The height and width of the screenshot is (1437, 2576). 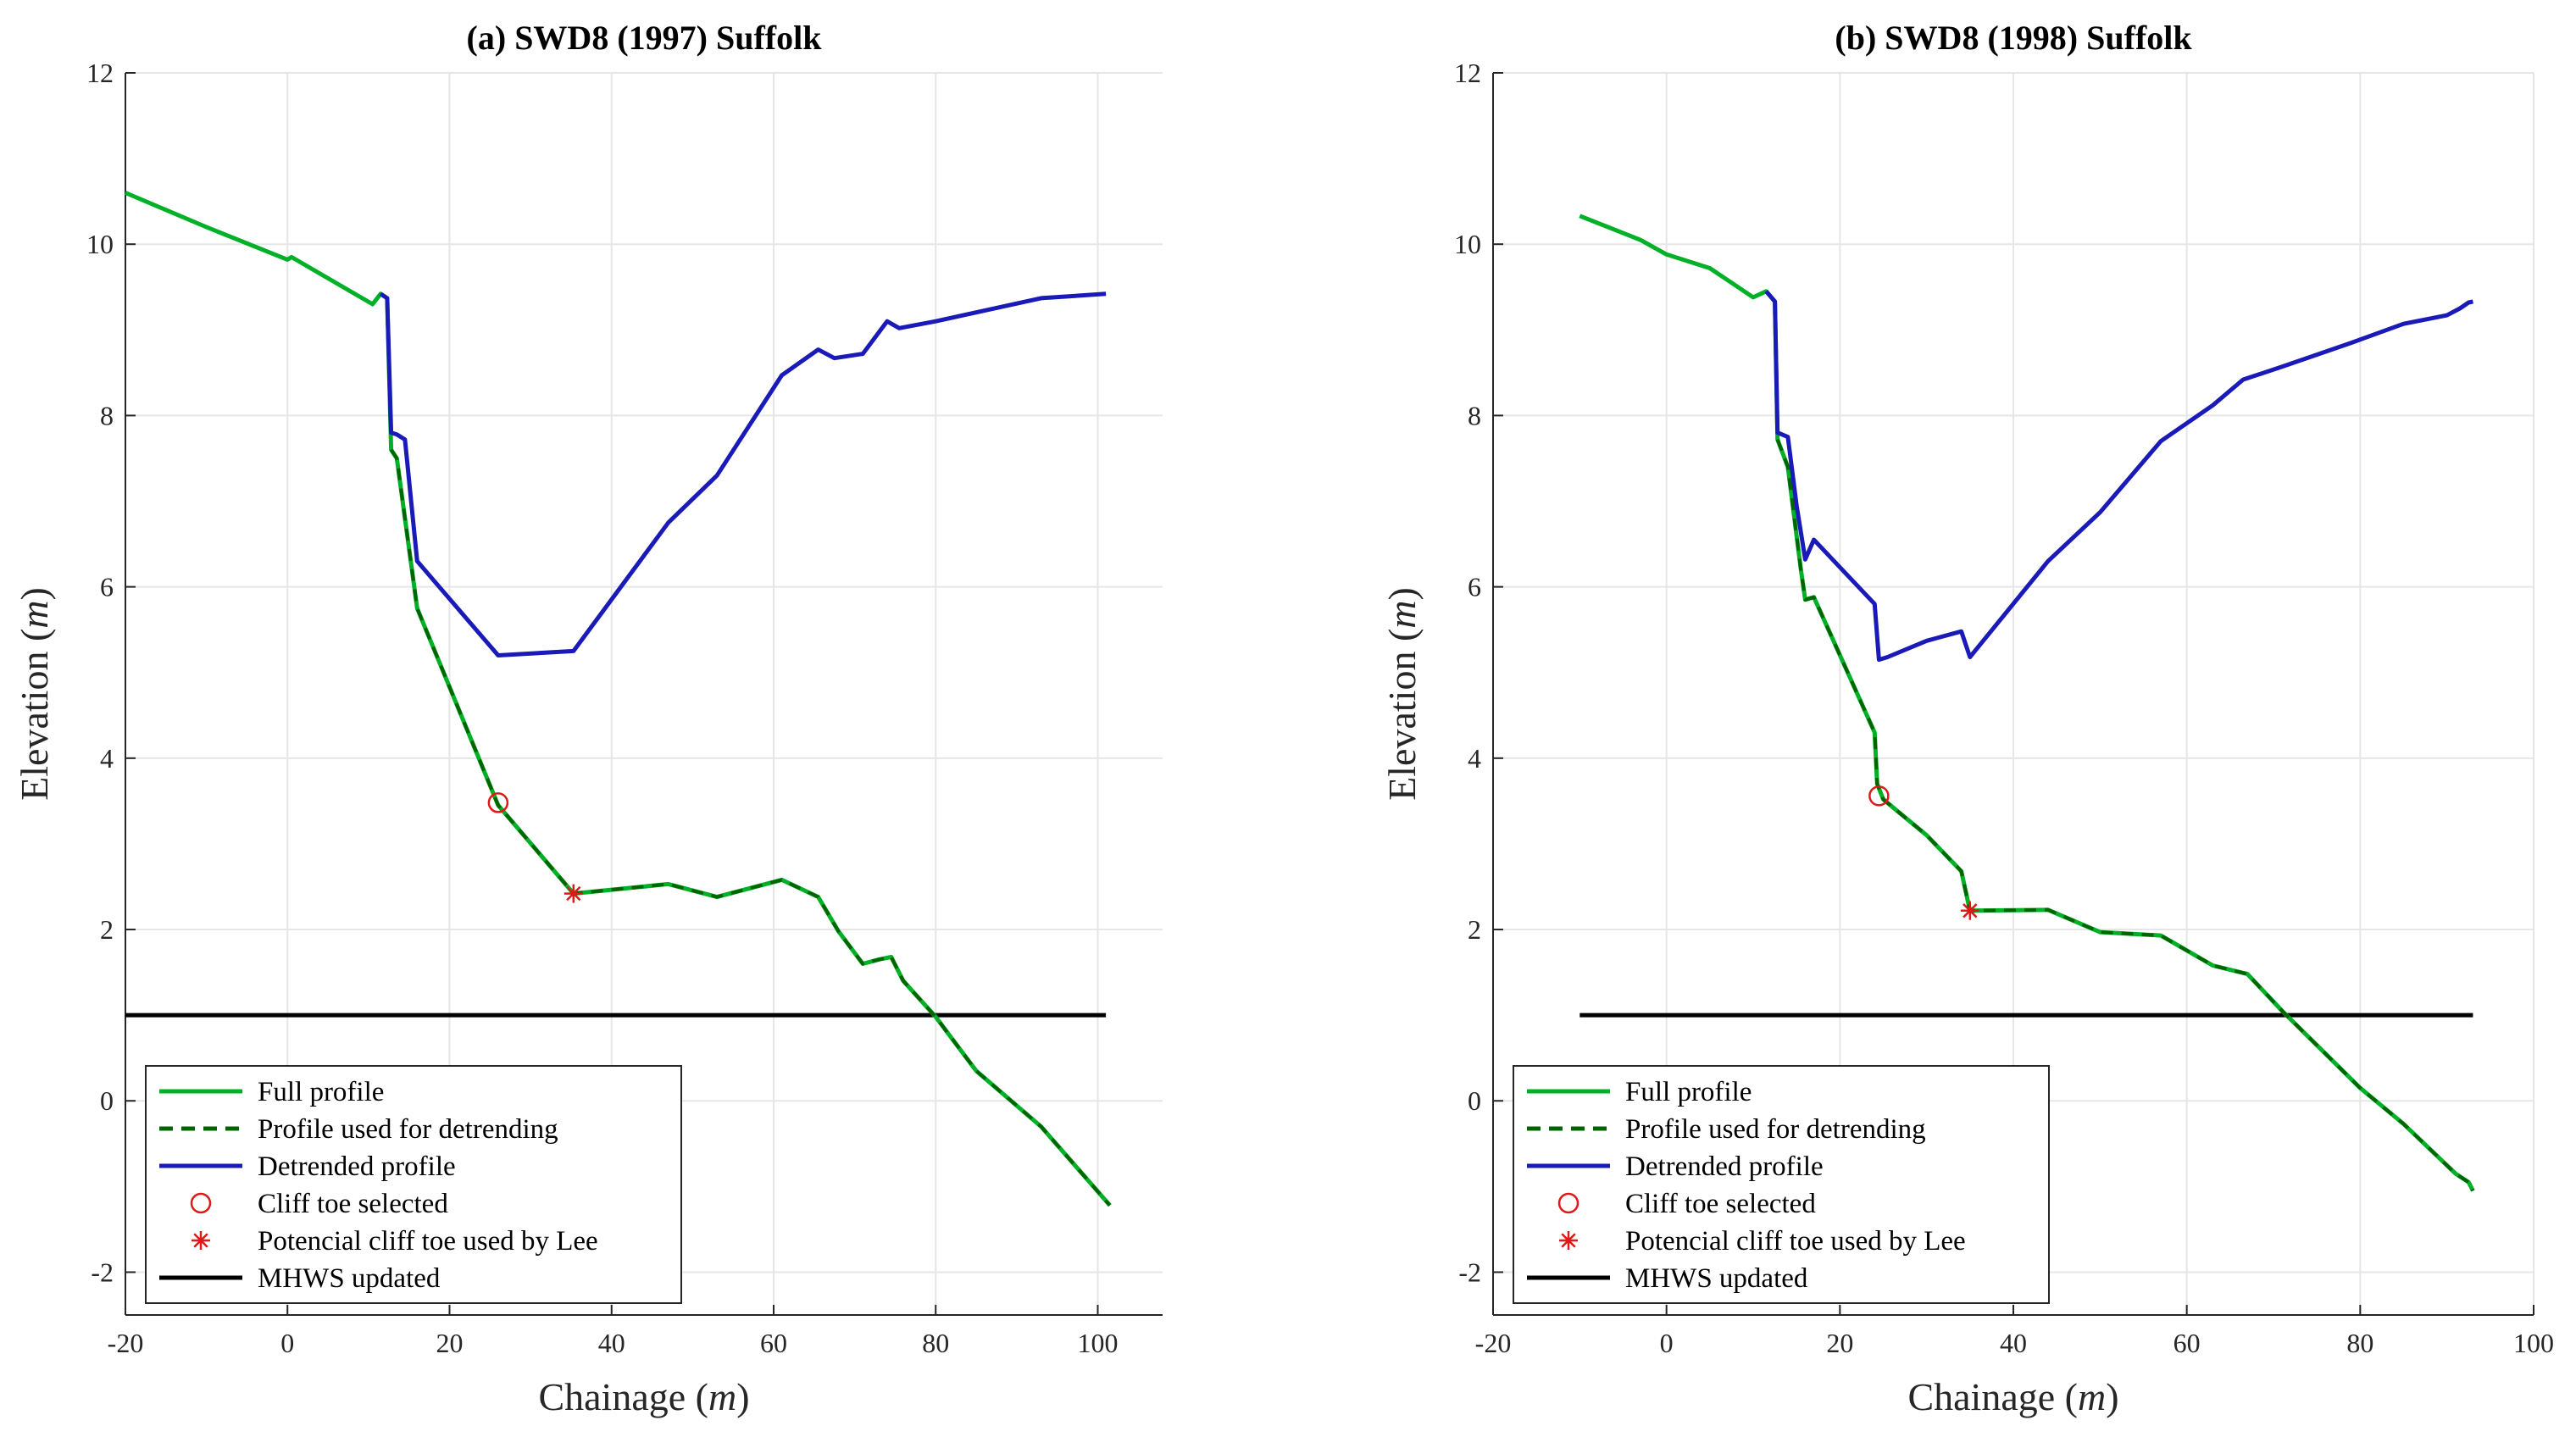 What do you see at coordinates (2013, 38) in the screenshot?
I see `chart-title: (b) SWD8 (1998) Suffolk` at bounding box center [2013, 38].